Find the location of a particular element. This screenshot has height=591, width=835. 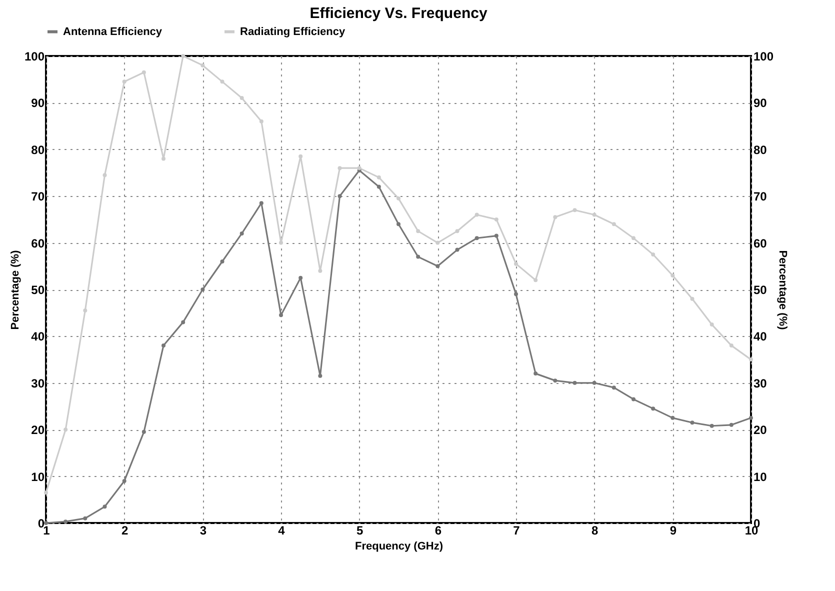

y2-tick-label: 60 is located at coordinates (761, 243).